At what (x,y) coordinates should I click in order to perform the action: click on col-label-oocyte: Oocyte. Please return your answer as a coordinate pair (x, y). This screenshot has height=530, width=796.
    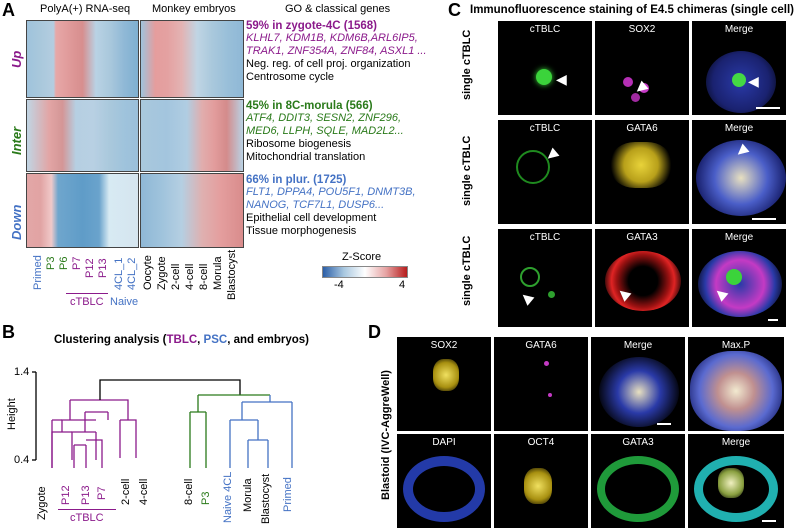
    Looking at the image, I should click on (148, 272).